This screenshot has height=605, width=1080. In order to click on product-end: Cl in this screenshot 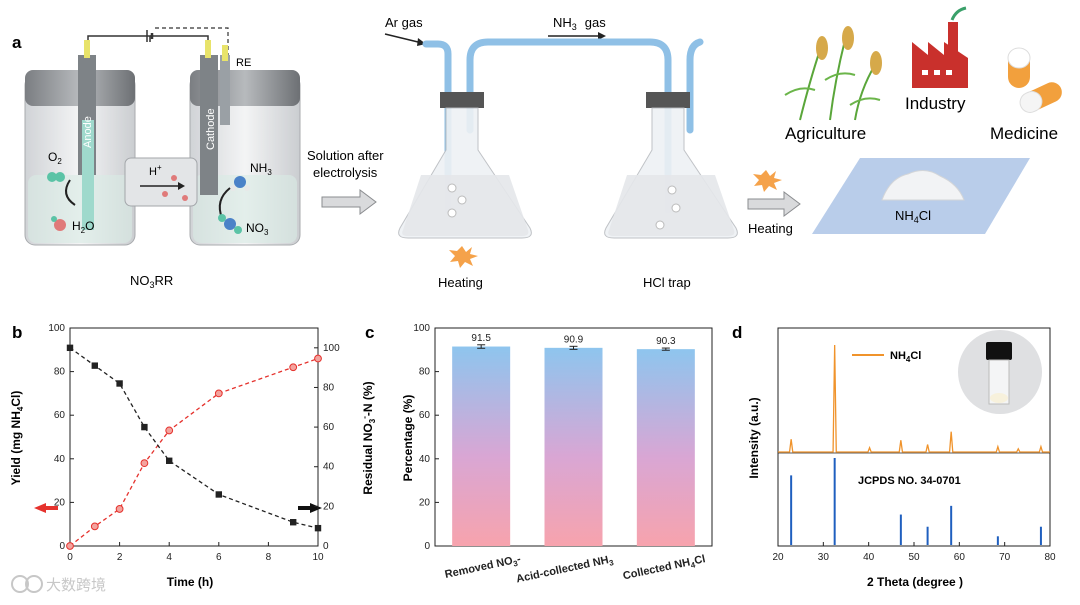, I will do `click(925, 215)`.